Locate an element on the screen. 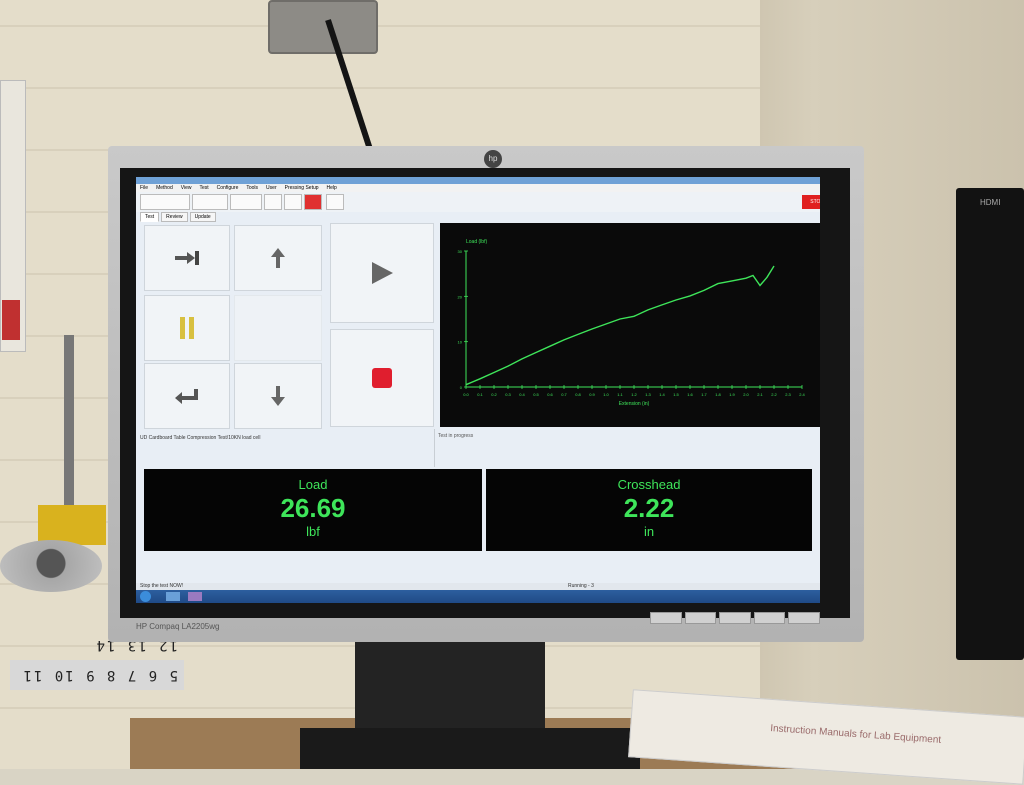  jog-to-icon is located at coordinates (187, 258).